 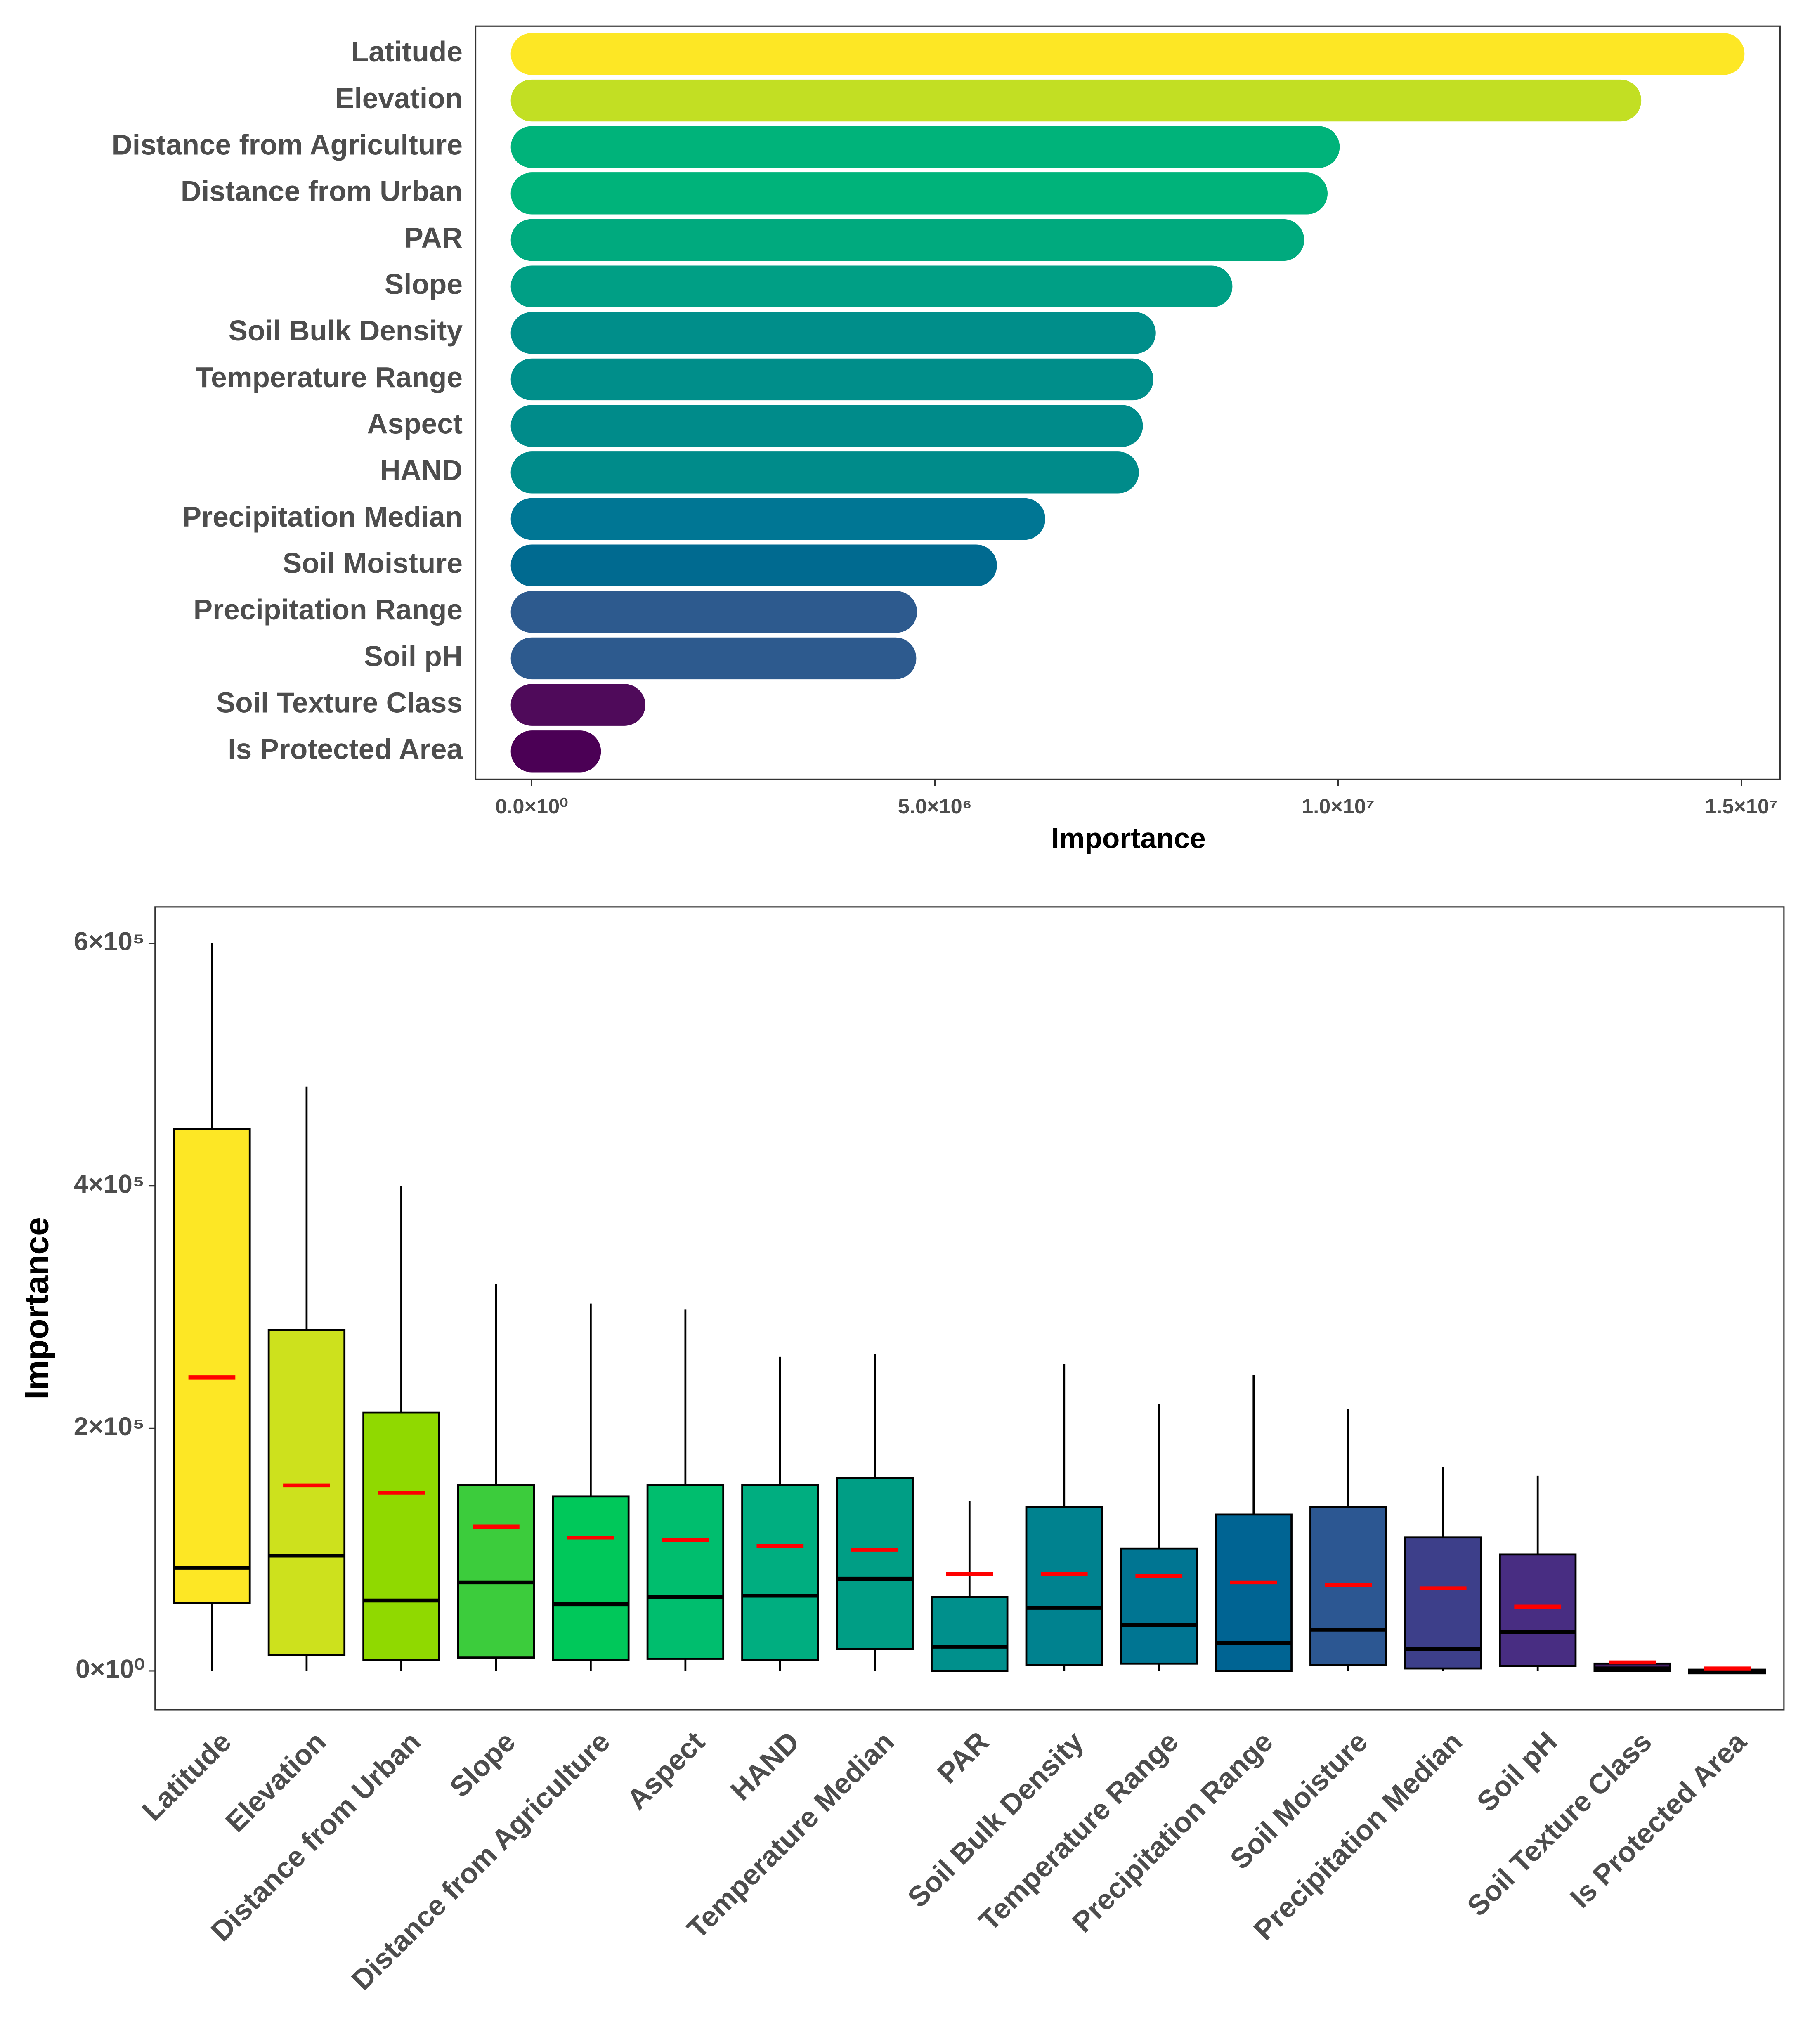 What do you see at coordinates (322, 191) in the screenshot?
I see `y-tick-label: Distance from Urban` at bounding box center [322, 191].